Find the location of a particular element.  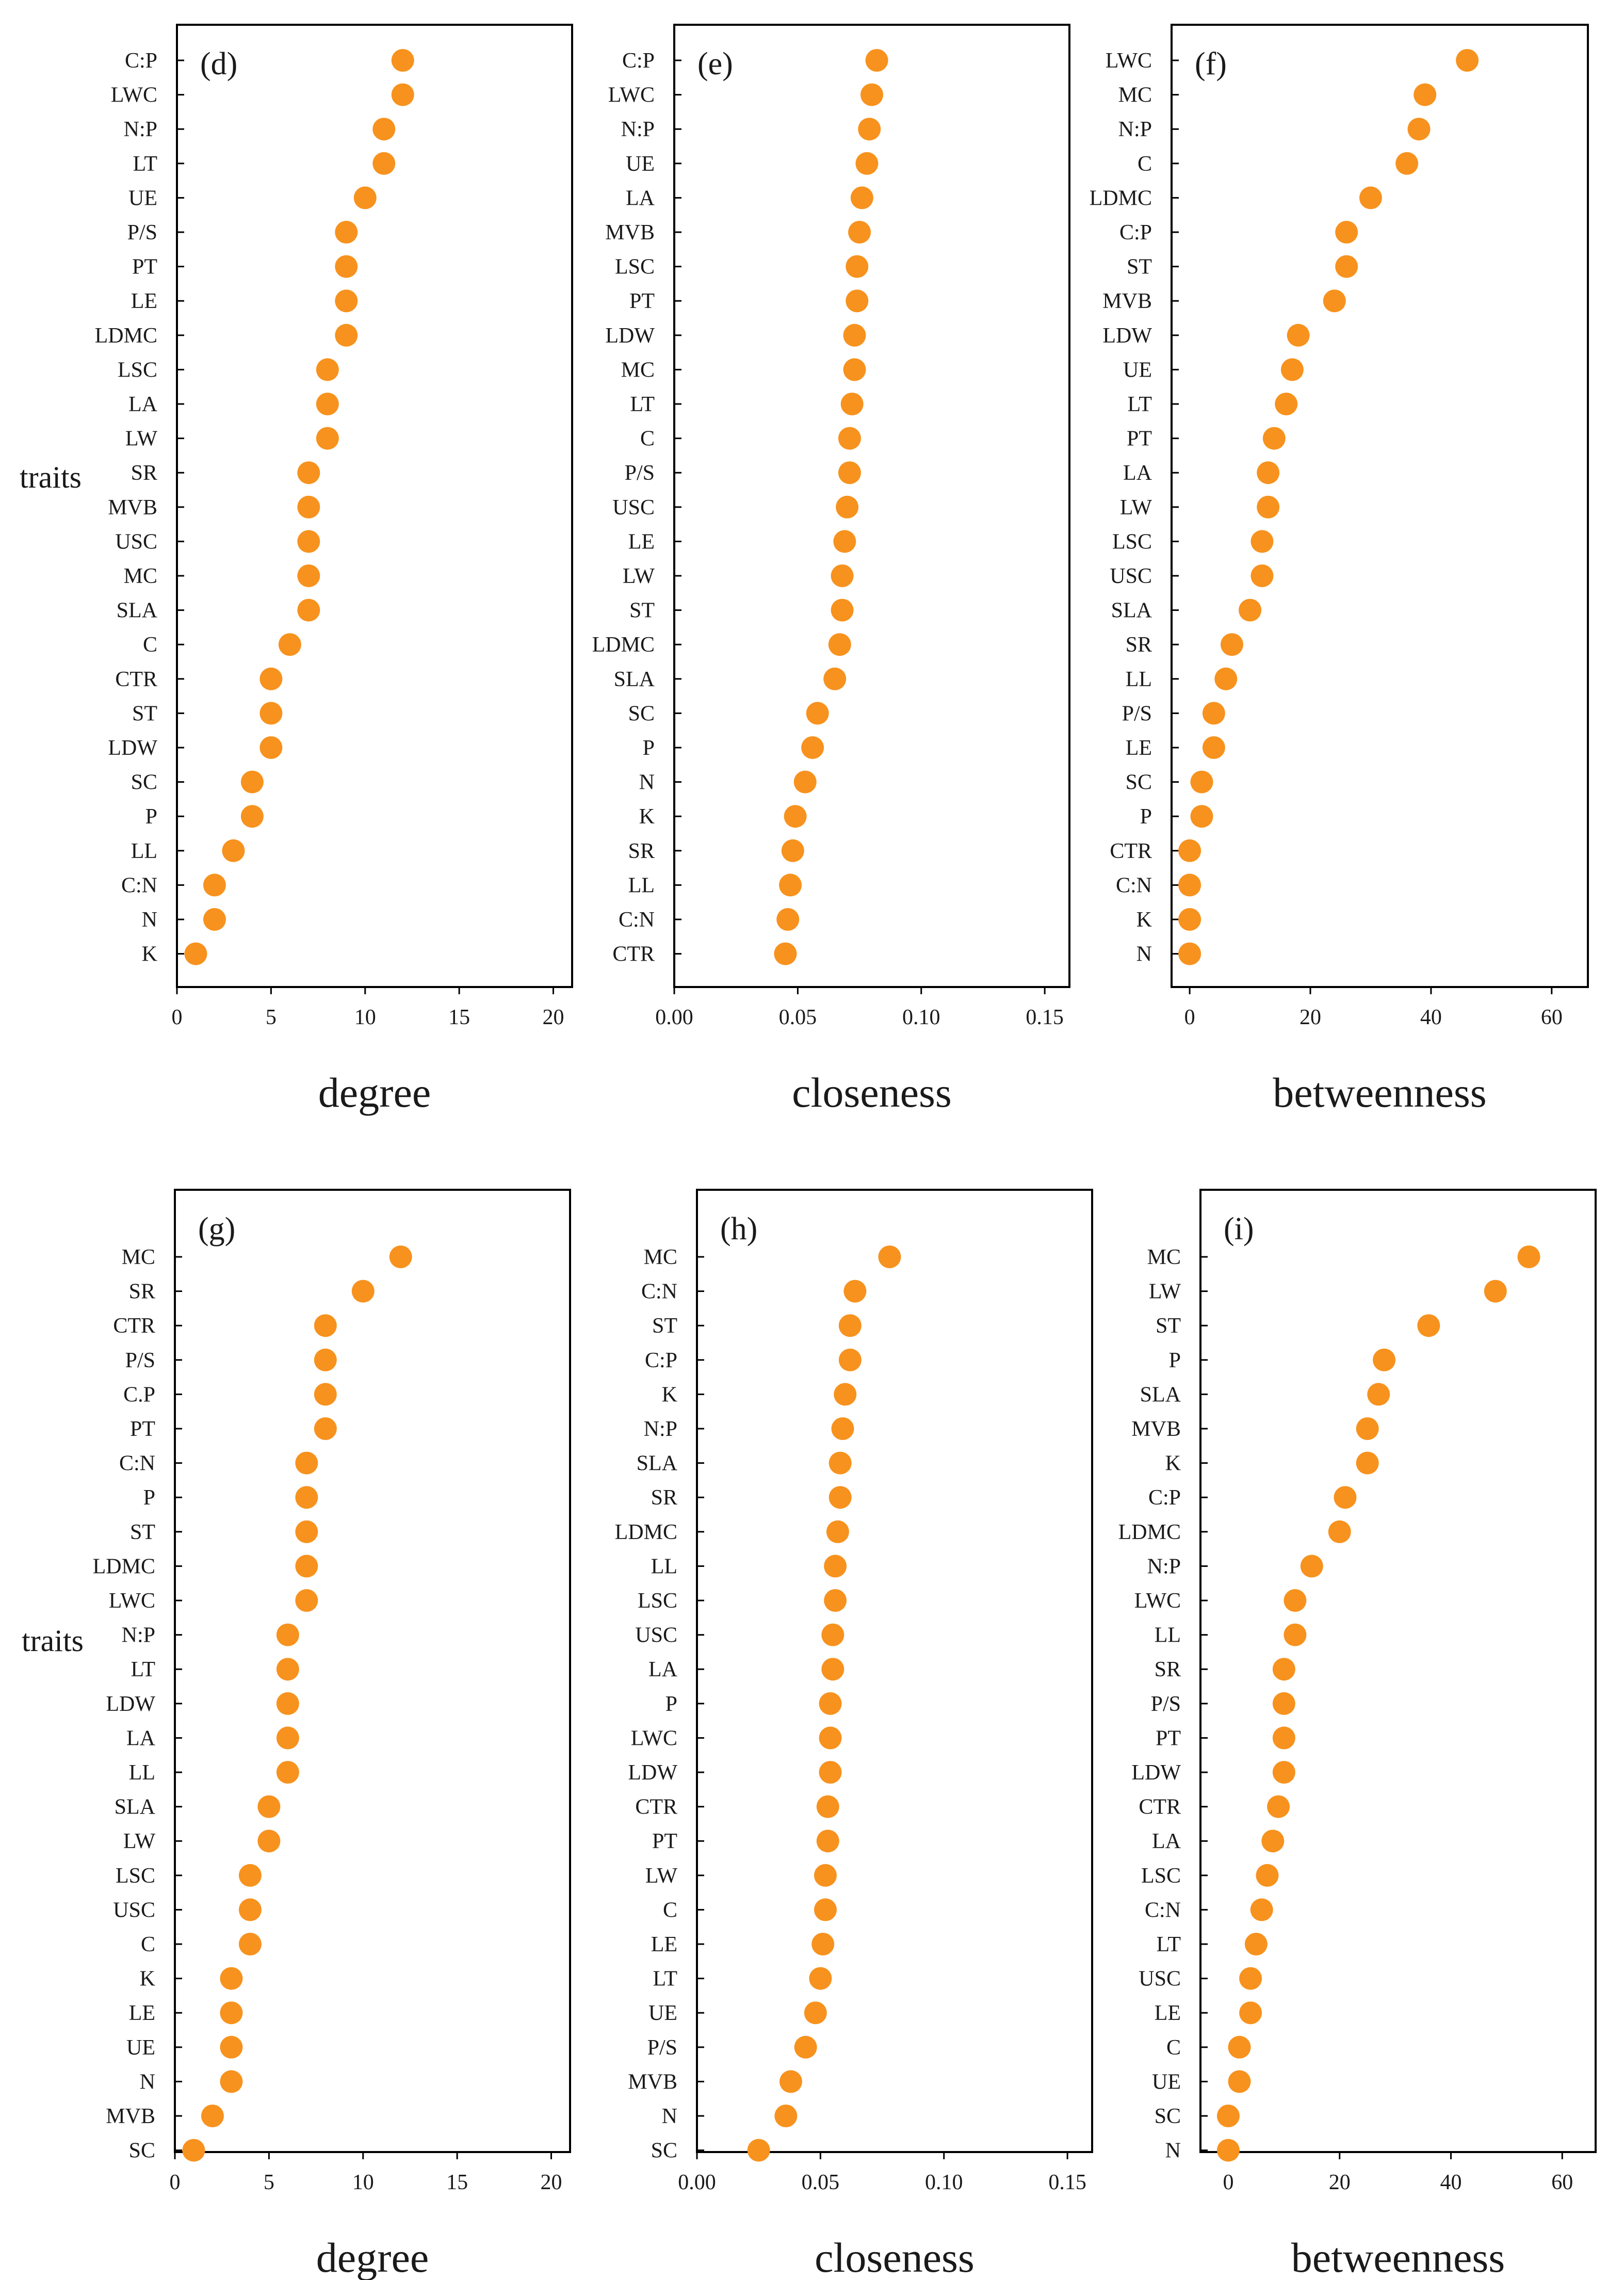

category-label: LT is located at coordinates (665, 1979).